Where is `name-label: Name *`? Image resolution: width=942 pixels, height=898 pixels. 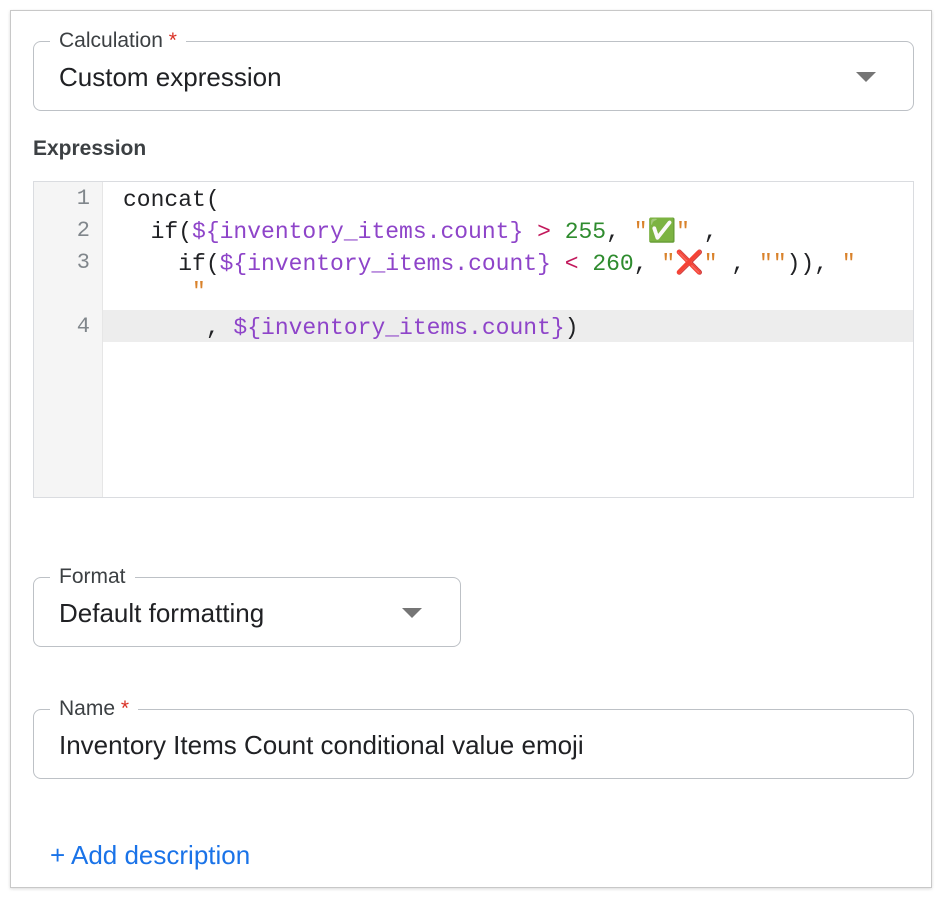
name-label: Name * is located at coordinates (94, 709).